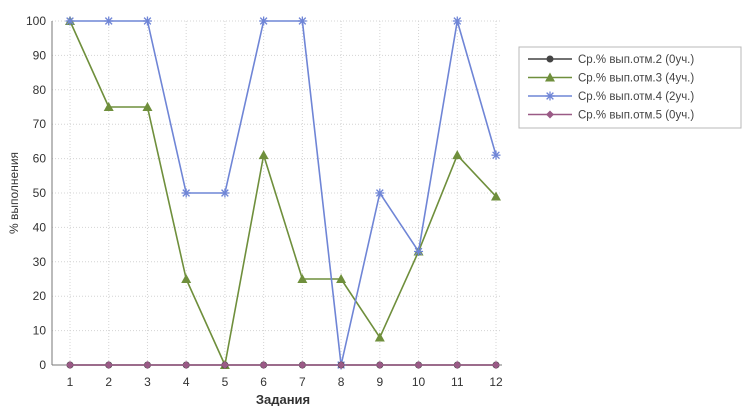  What do you see at coordinates (263, 382) in the screenshot?
I see `x-tick-label: 6` at bounding box center [263, 382].